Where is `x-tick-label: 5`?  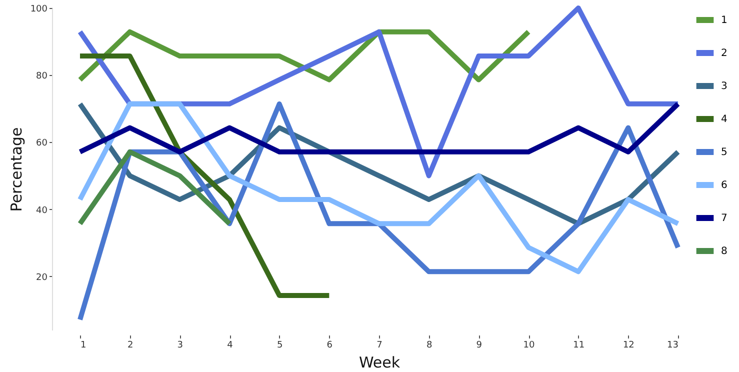
x-tick-label: 5 is located at coordinates (279, 345).